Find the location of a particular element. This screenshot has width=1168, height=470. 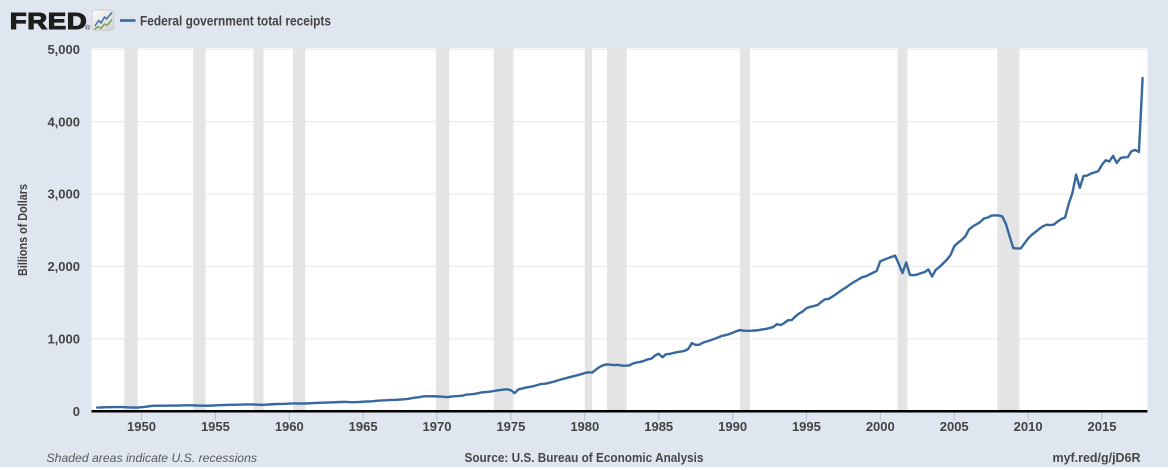

svg-text:Shaded areas indicate U.S. rec: Shaded areas indicate U.S. recessions is located at coordinates (152, 458).